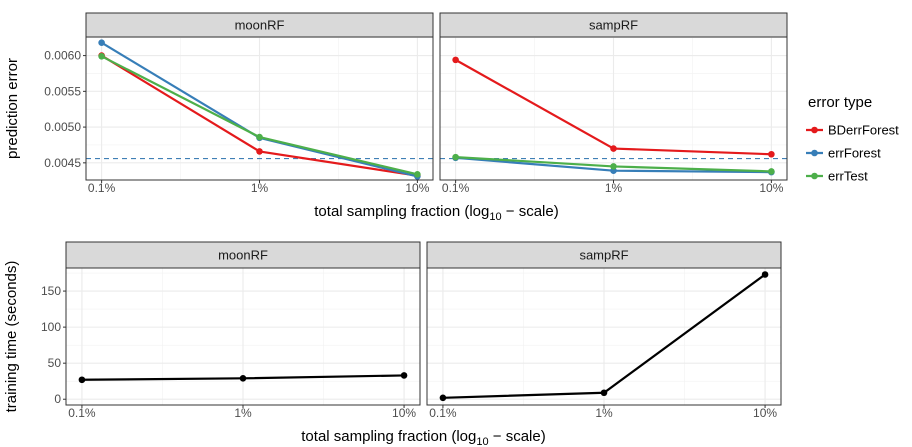 This screenshot has width=912, height=447. What do you see at coordinates (101, 43) in the screenshot?
I see `data-point-errForest` at bounding box center [101, 43].